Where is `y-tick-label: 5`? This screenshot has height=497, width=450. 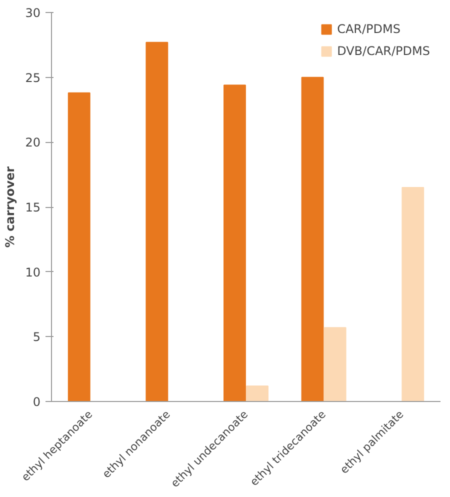 y-tick-label: 5 is located at coordinates (36, 337).